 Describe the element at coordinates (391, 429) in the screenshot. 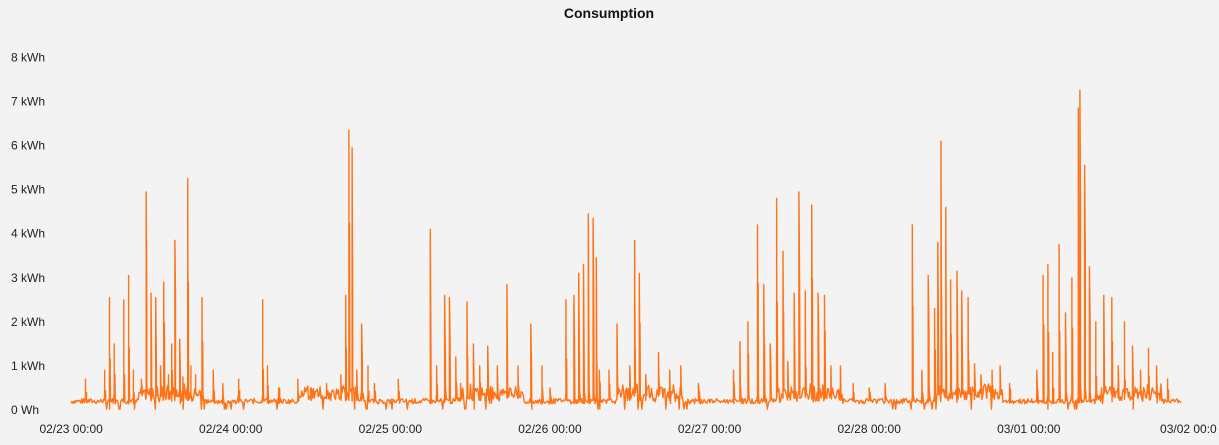

I see `x-tick-label: 02/25 00:00` at that location.